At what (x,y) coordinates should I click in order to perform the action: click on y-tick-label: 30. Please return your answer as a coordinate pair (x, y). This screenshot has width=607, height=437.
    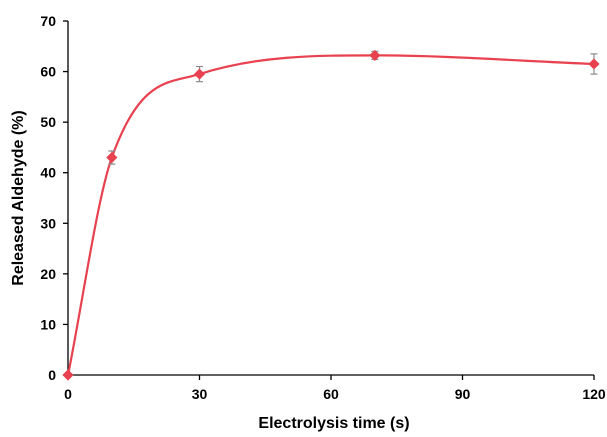
    Looking at the image, I should click on (48, 223).